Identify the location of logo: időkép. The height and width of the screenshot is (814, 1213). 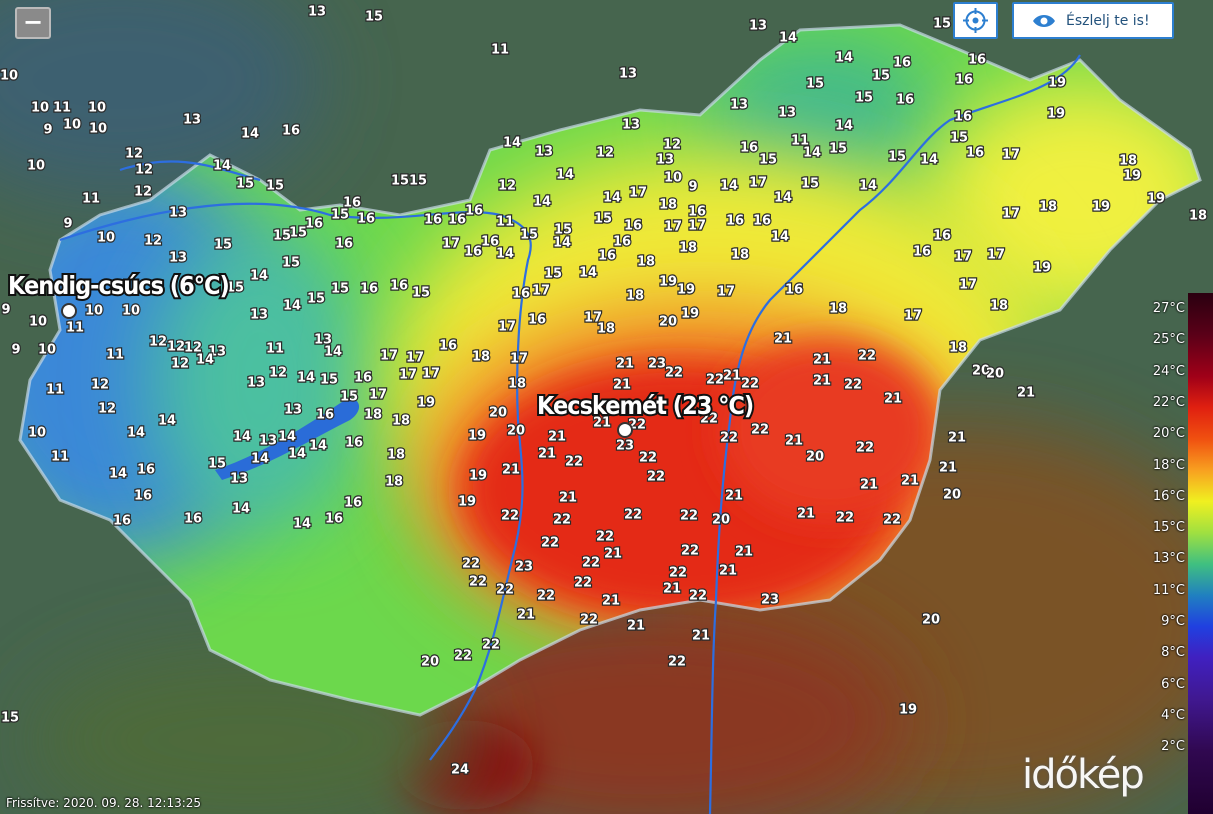
(1083, 775).